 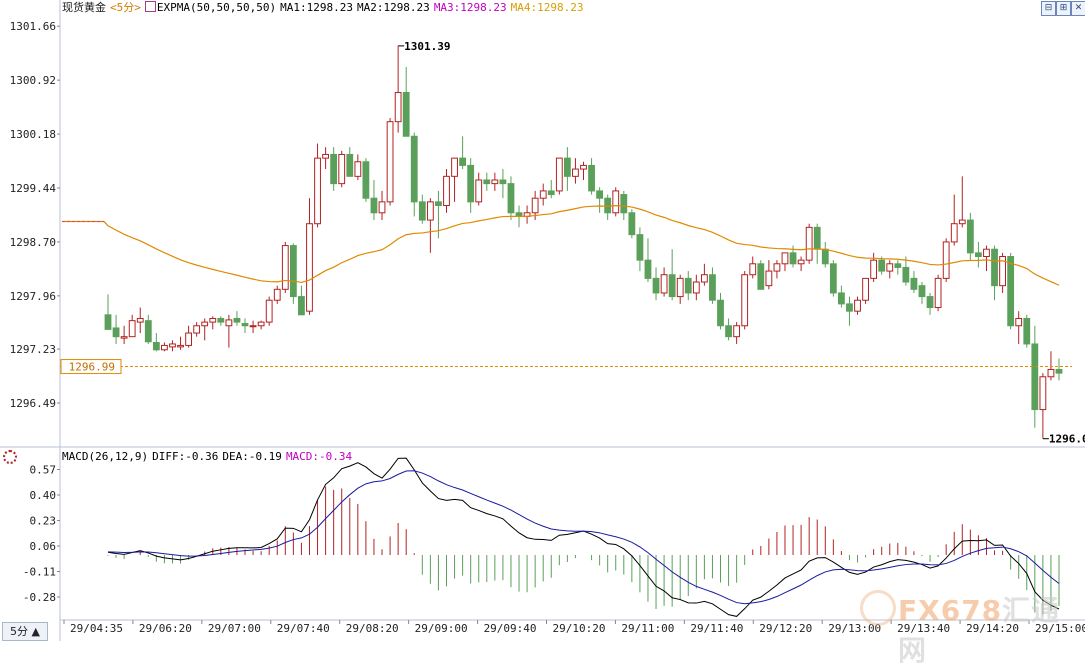 I want to click on close-button: ✕, so click(x=1078, y=8).